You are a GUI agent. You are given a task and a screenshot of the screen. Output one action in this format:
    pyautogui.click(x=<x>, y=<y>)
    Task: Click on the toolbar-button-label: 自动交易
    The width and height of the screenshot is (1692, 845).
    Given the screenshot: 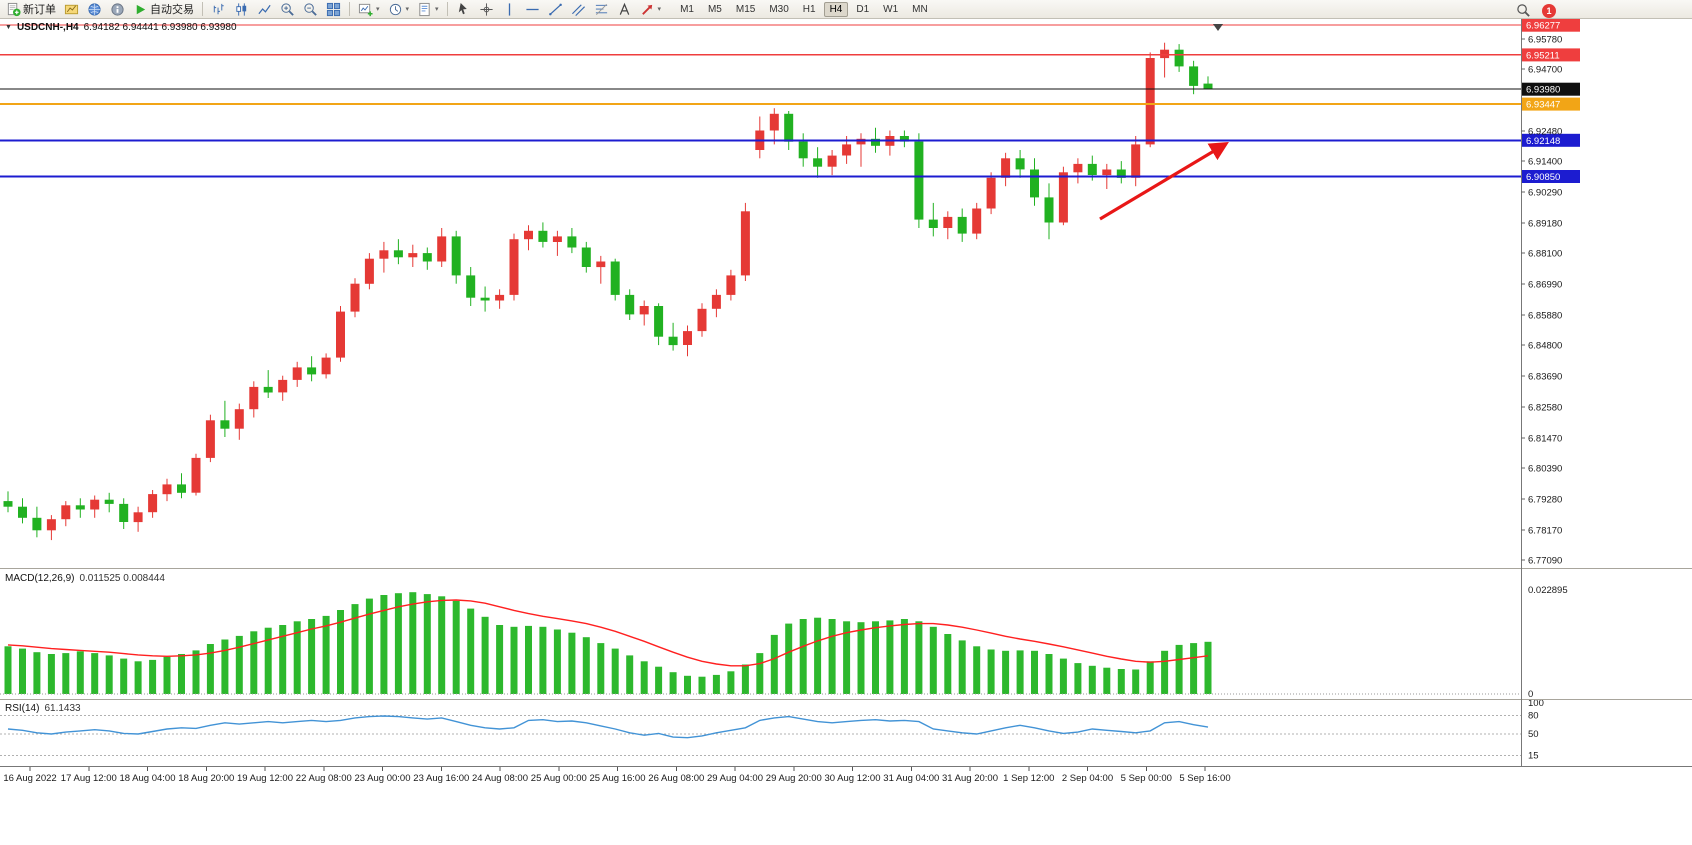 What is the action you would take?
    pyautogui.click(x=172, y=10)
    